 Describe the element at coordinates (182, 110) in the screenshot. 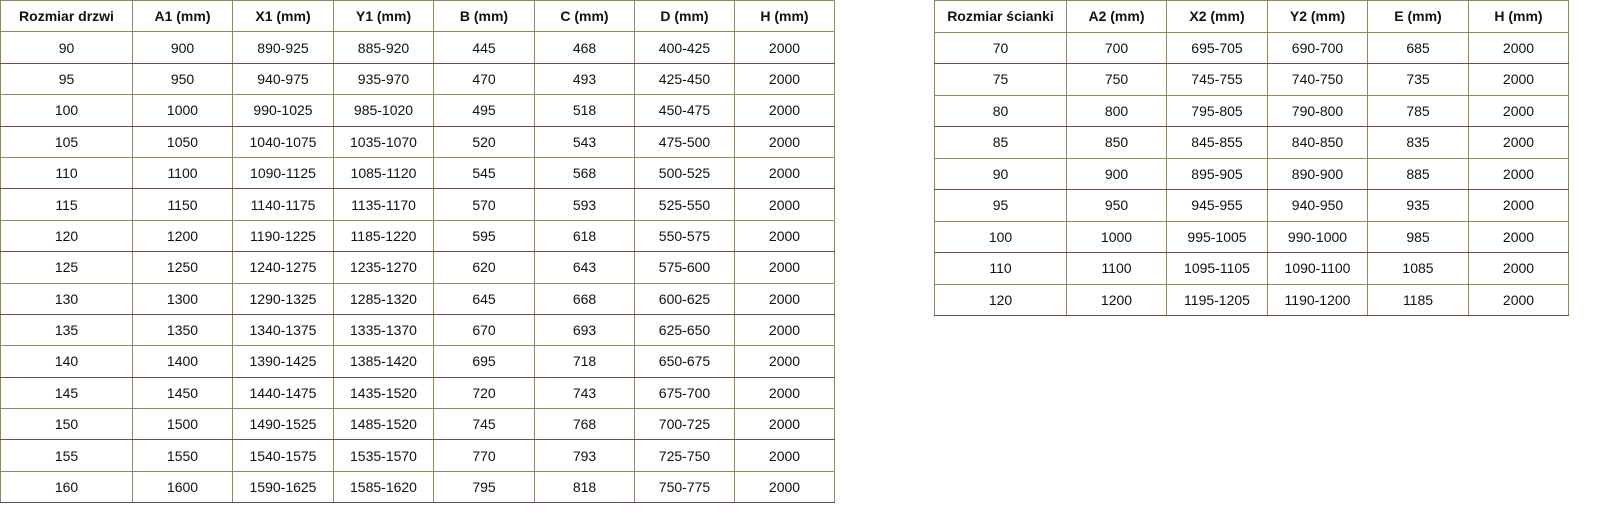

I see `table-cell: 1000` at that location.